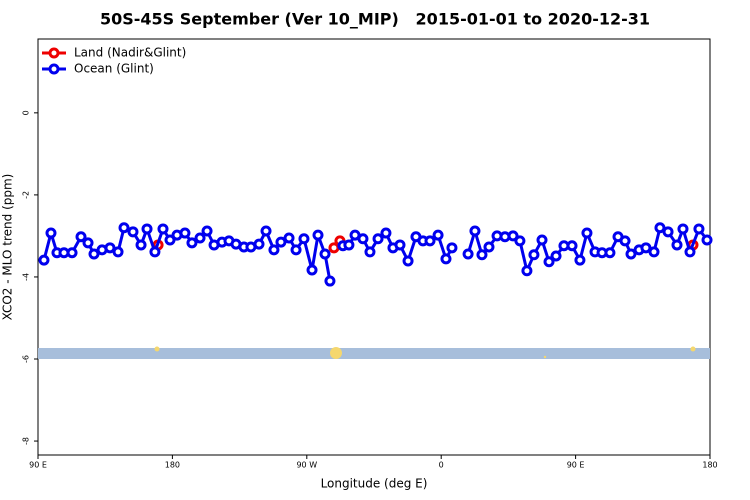  Describe the element at coordinates (26, 441) in the screenshot. I see `y-tick-label: -8` at that location.